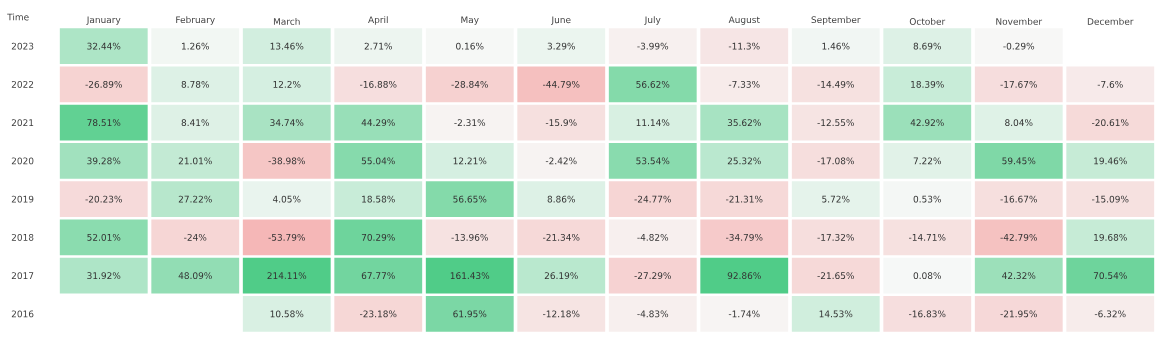  What do you see at coordinates (1110, 21) in the screenshot?
I see `x-tick-label: December` at bounding box center [1110, 21].